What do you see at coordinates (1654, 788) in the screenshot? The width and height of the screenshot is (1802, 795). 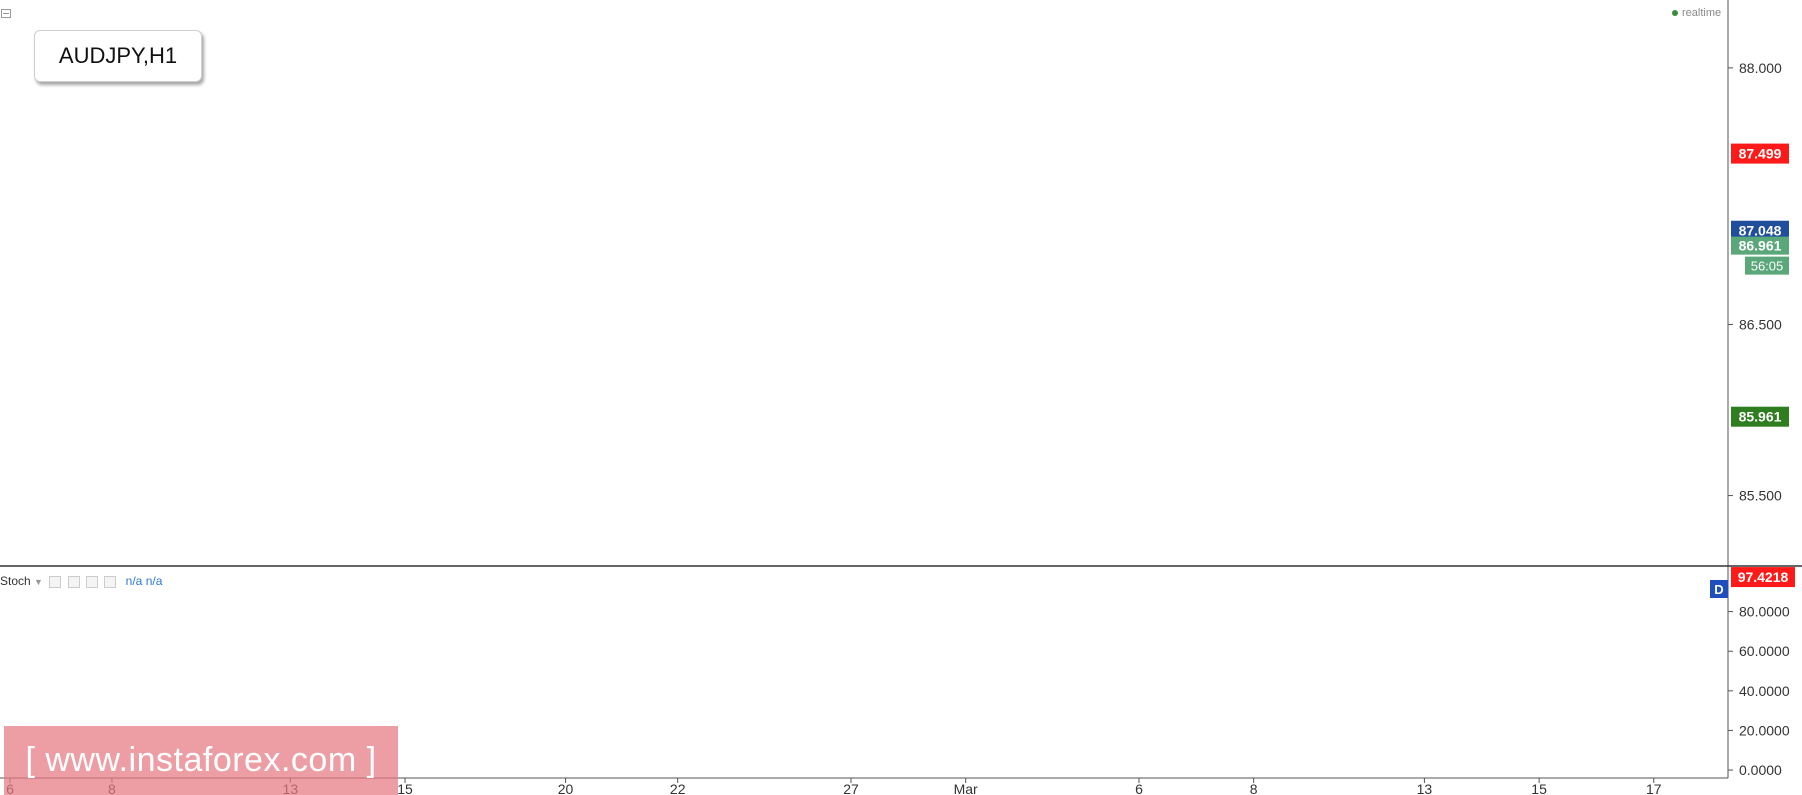 I see `time-tick-label: 17` at bounding box center [1654, 788].